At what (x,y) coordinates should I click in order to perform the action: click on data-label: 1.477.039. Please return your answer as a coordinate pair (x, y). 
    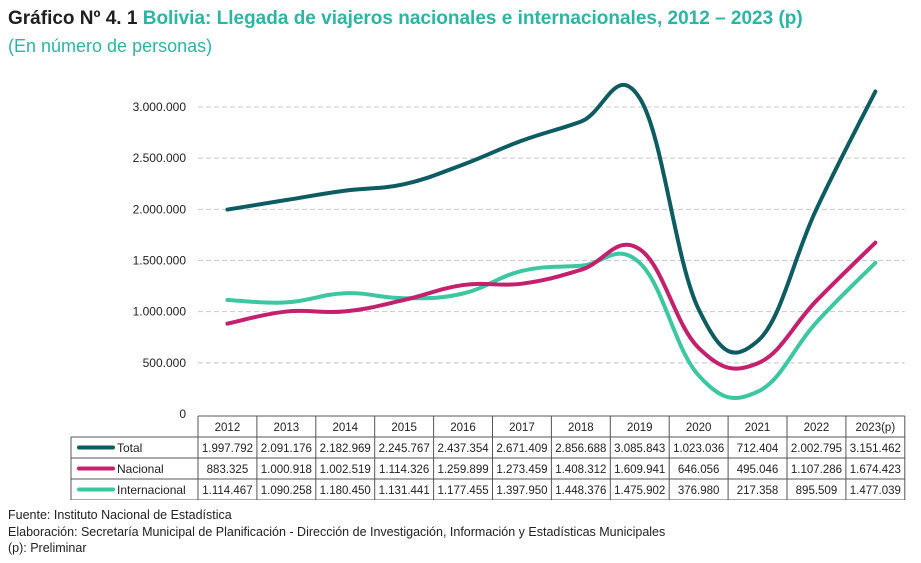
    Looking at the image, I should click on (875, 491).